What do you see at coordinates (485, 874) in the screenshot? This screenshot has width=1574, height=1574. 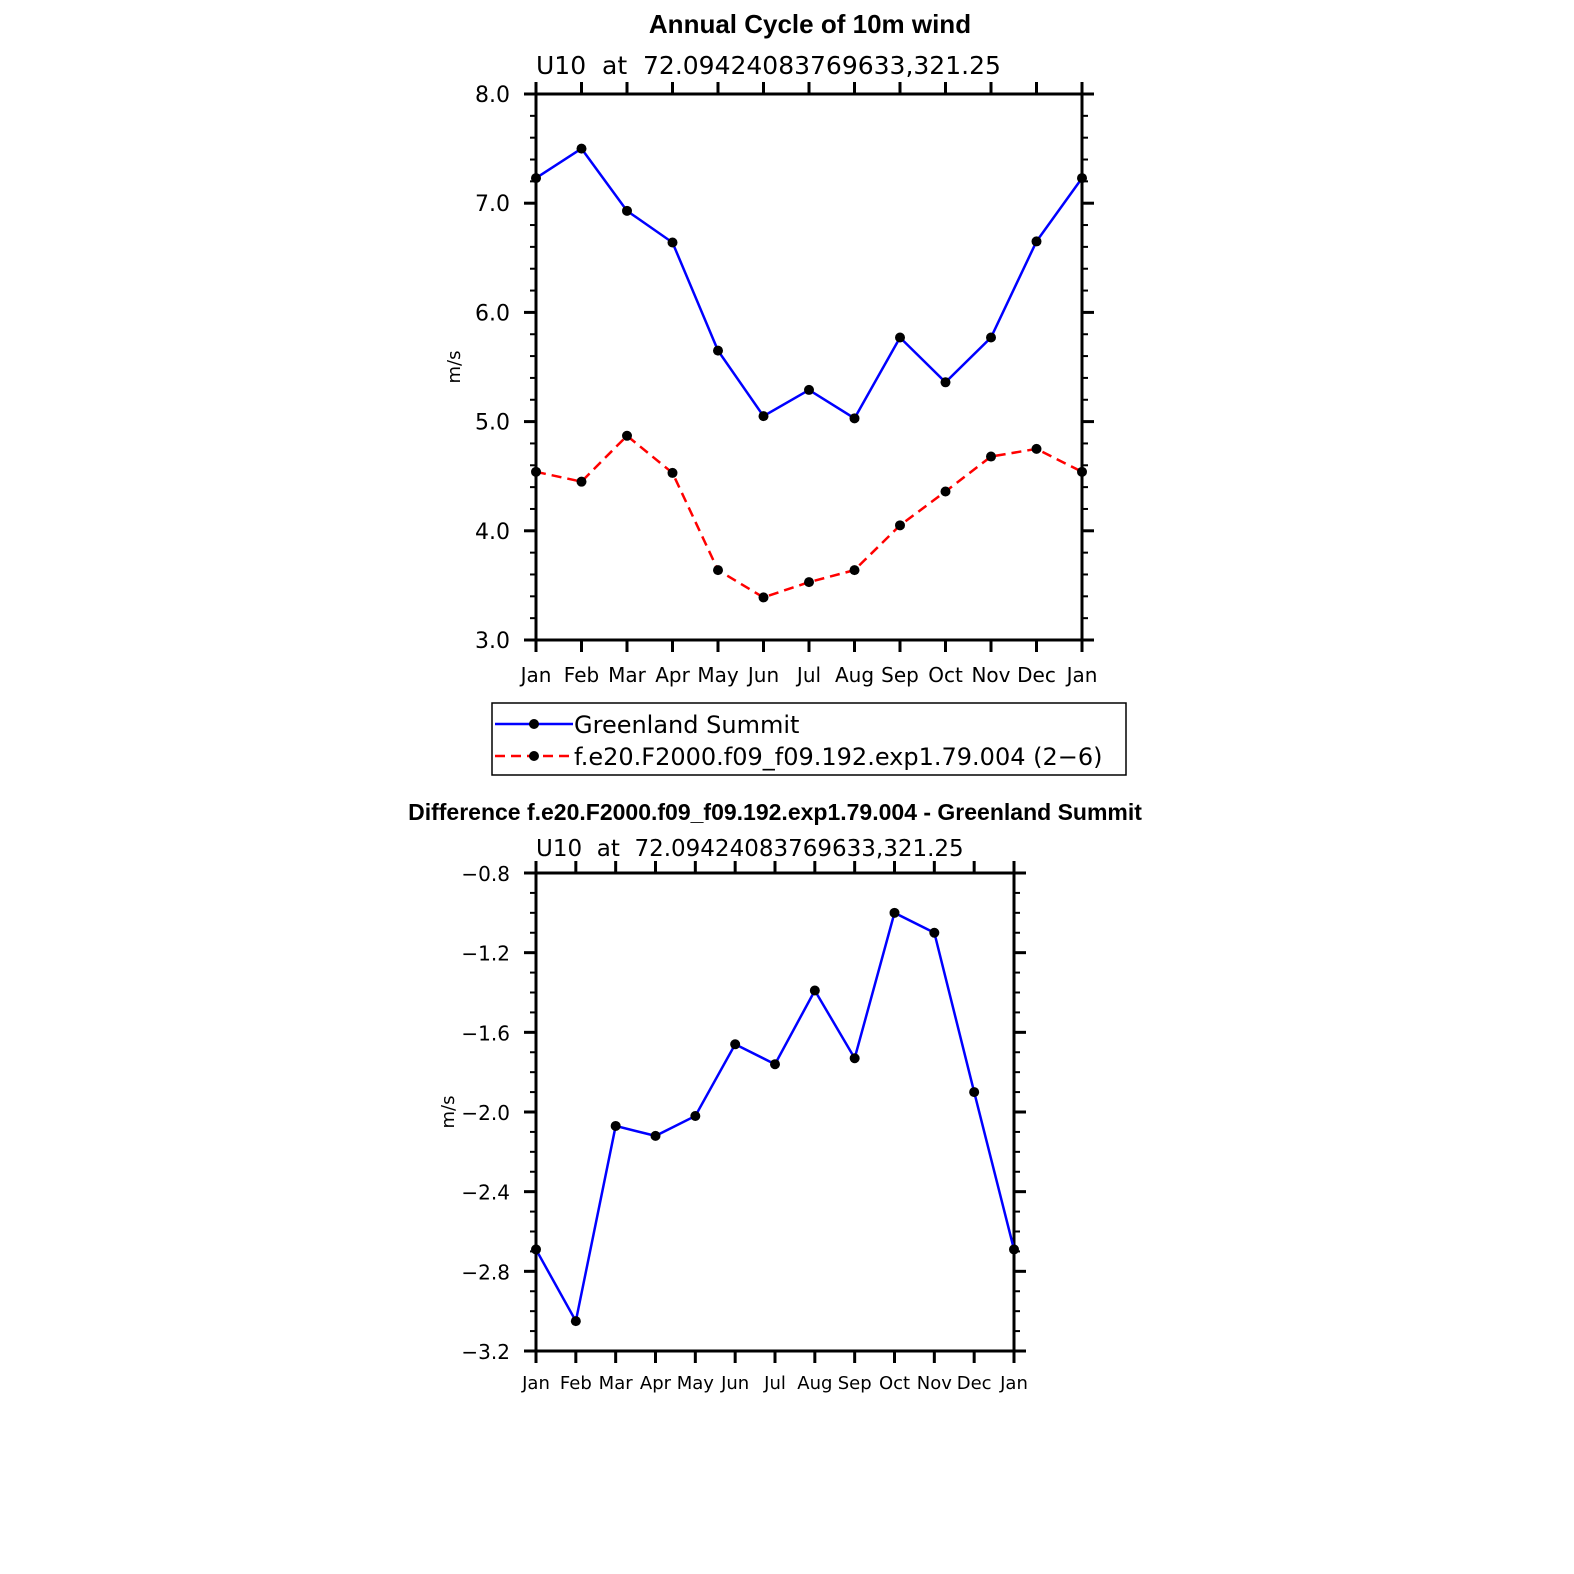 I see `y-tick-label: −0.8` at bounding box center [485, 874].